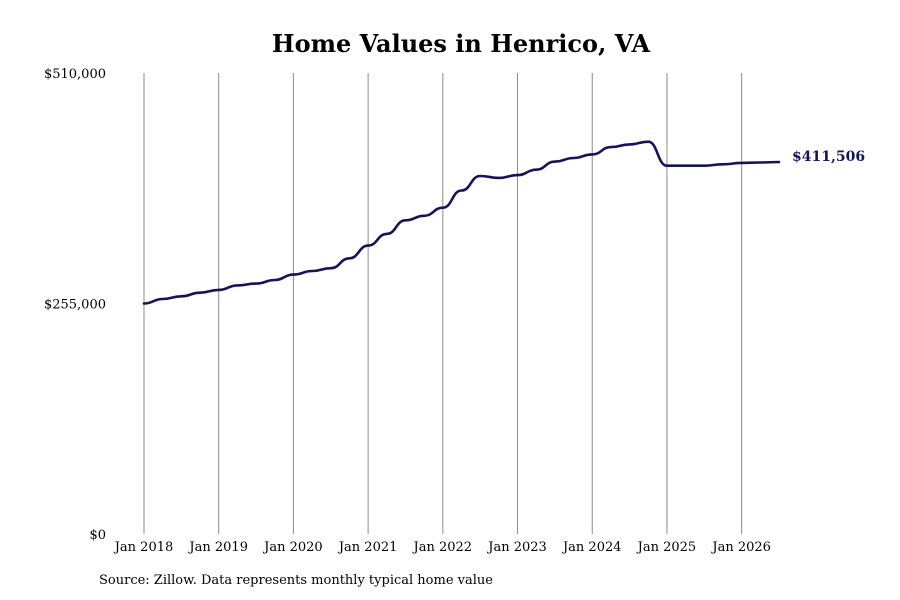  I want to click on chart-title: Home Values in Henrico, VA, so click(461, 43).